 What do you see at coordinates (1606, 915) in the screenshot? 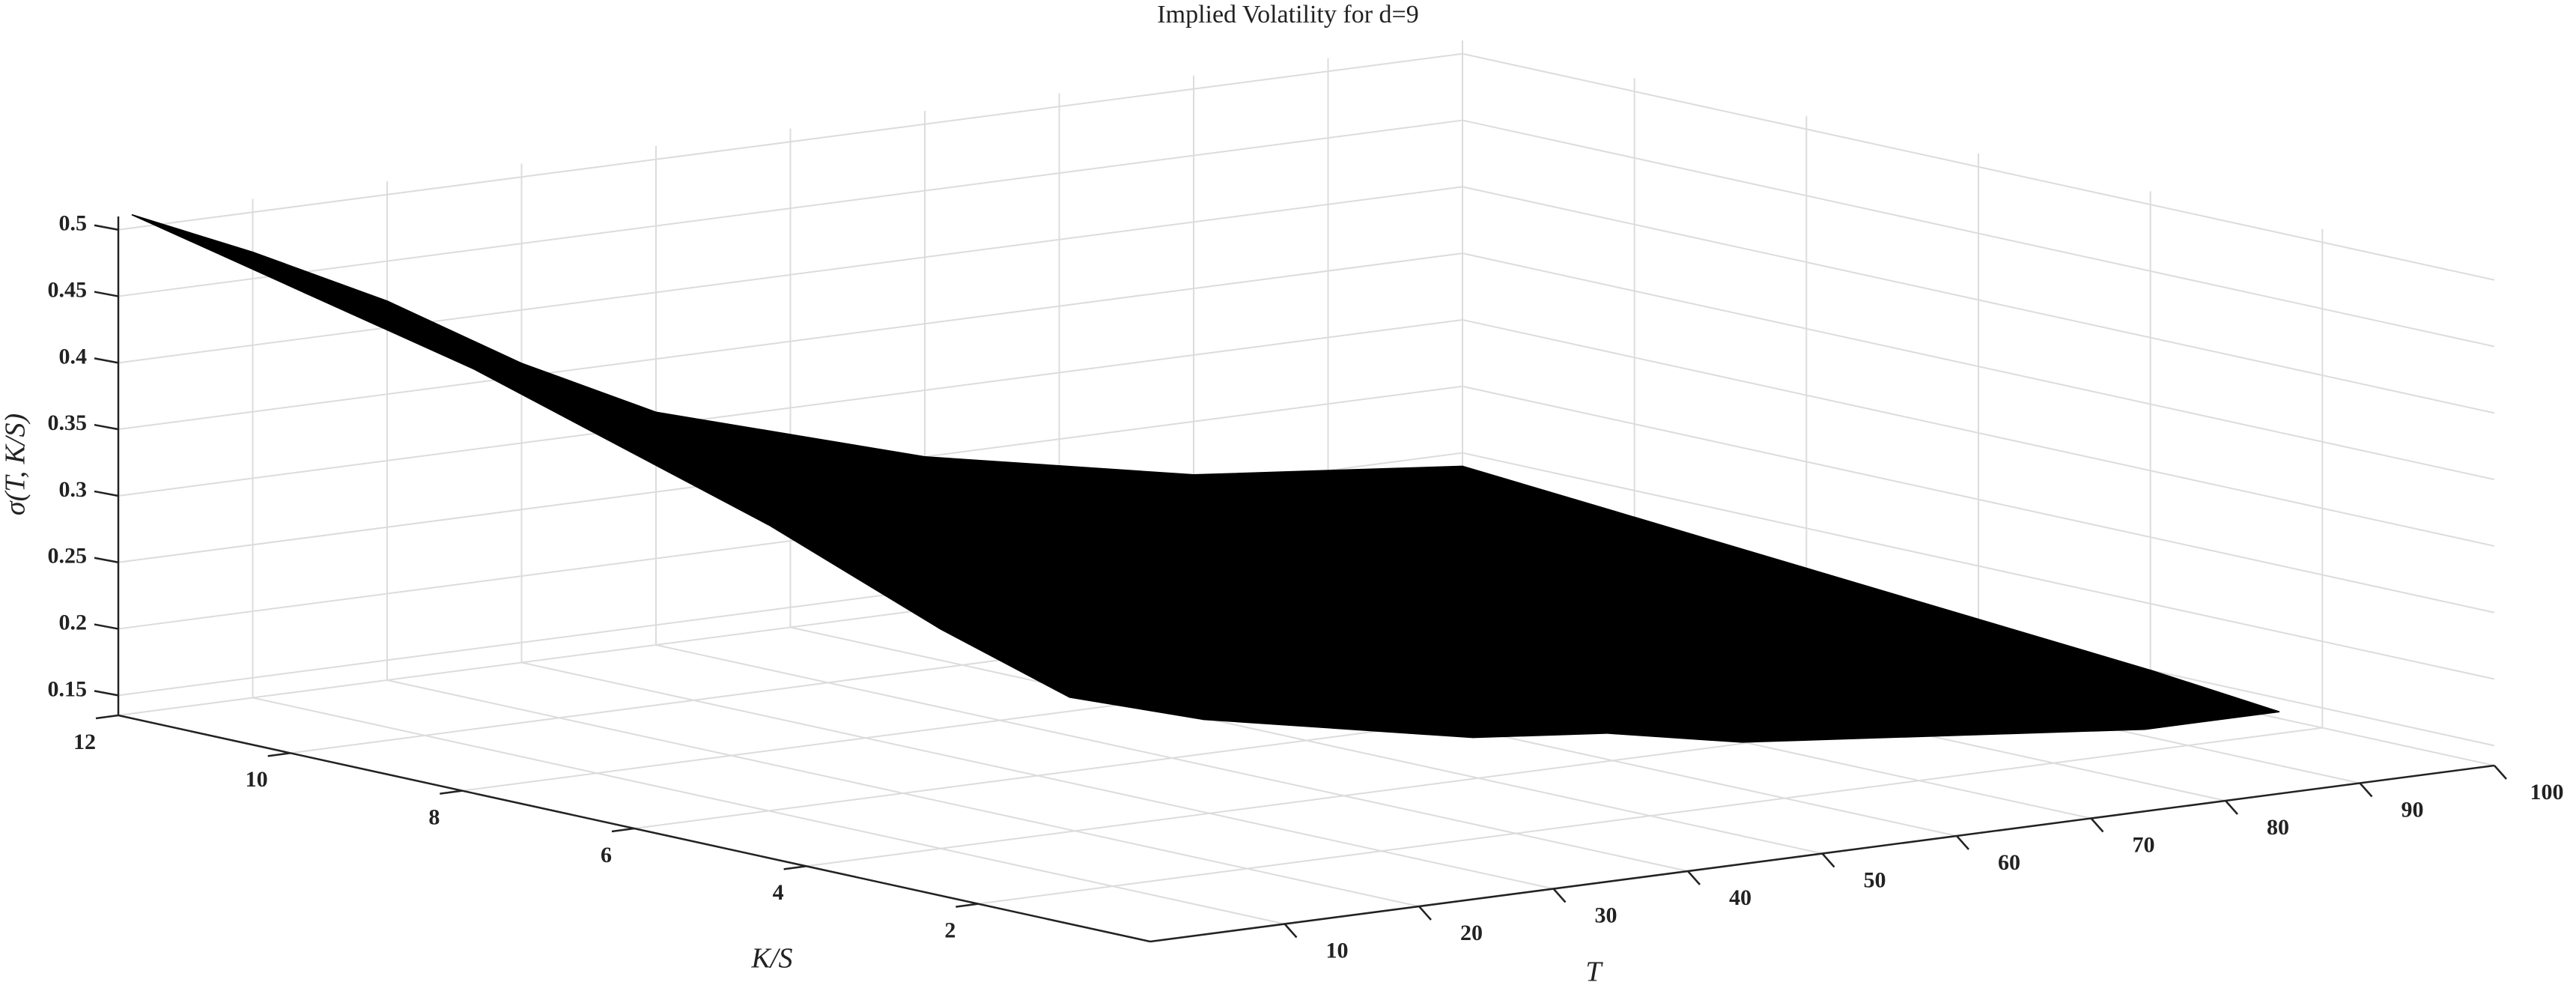
I see `x-tick-label: 30` at bounding box center [1606, 915].